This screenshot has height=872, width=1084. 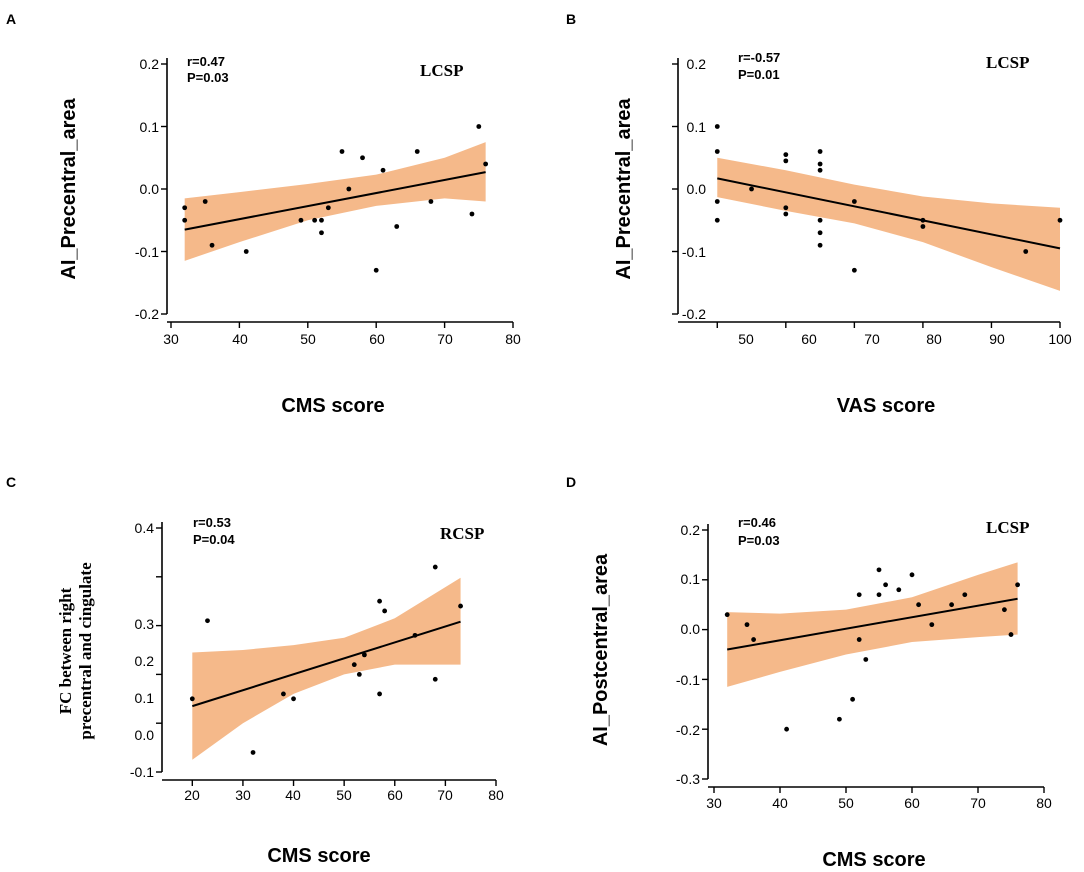 What do you see at coordinates (462, 533) in the screenshot?
I see `group-label: RCSP` at bounding box center [462, 533].